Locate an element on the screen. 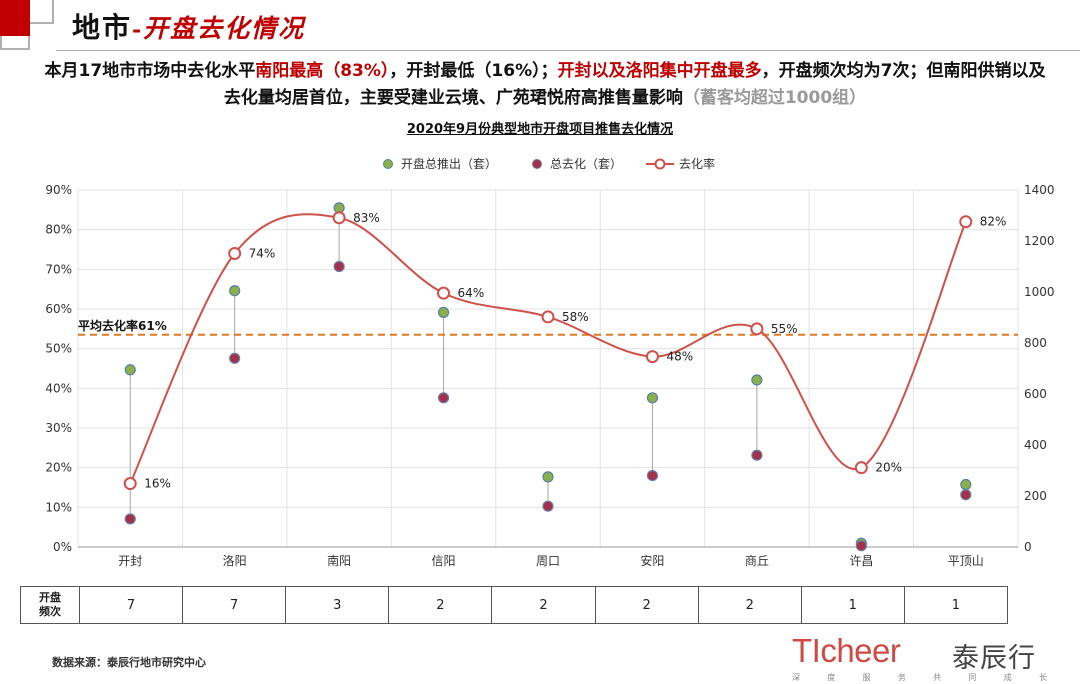  x-tick-label: 信阳 is located at coordinates (444, 561).